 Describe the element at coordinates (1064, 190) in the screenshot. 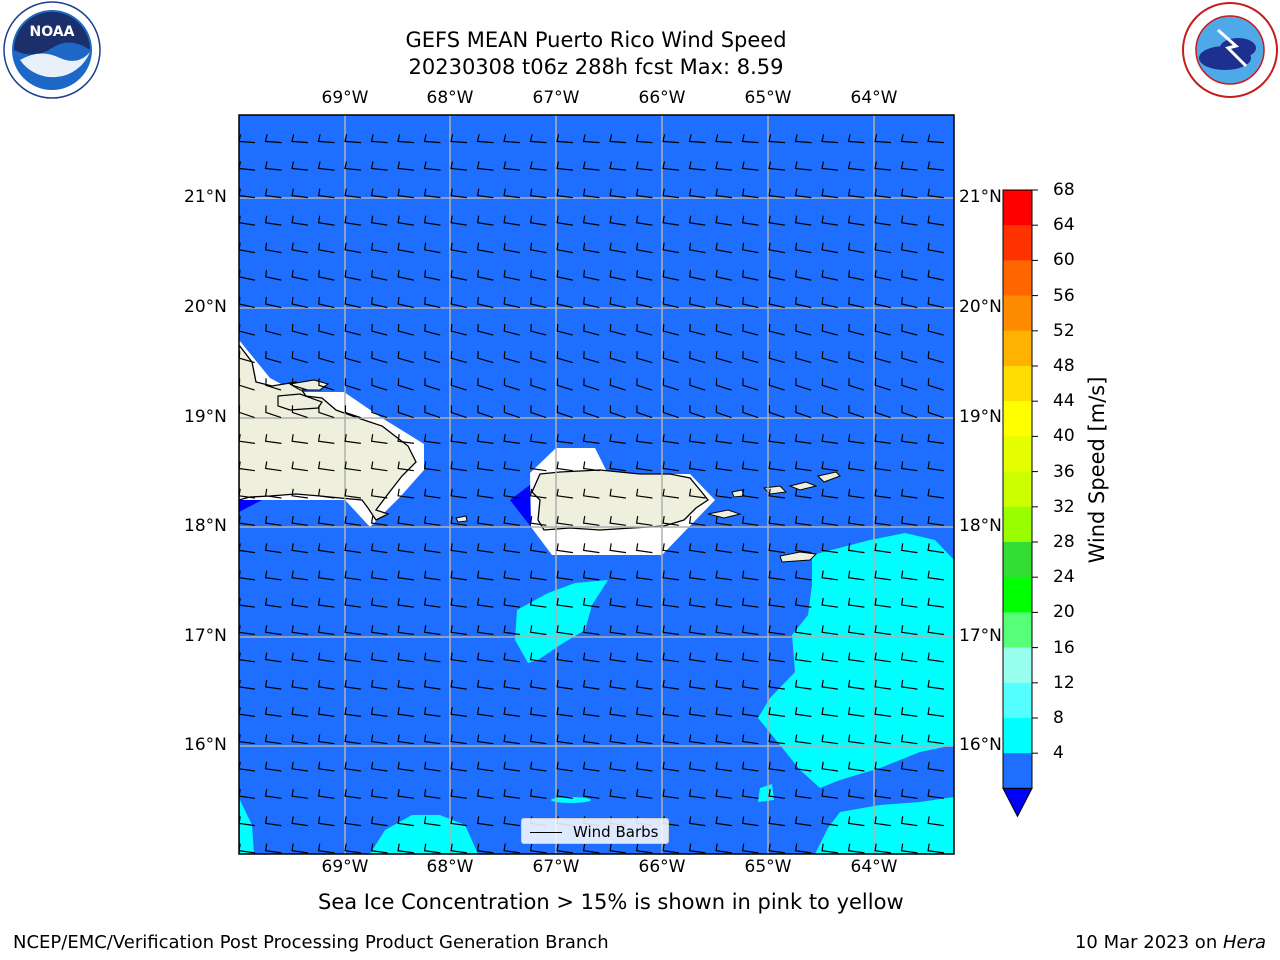

I see `colorbar-tick-label: 68` at that location.